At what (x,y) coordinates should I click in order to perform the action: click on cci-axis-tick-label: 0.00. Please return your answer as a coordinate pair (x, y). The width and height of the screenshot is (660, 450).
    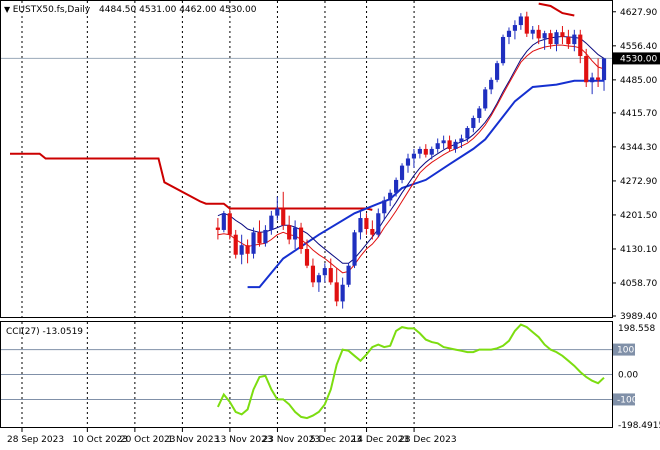
    Looking at the image, I should click on (628, 376).